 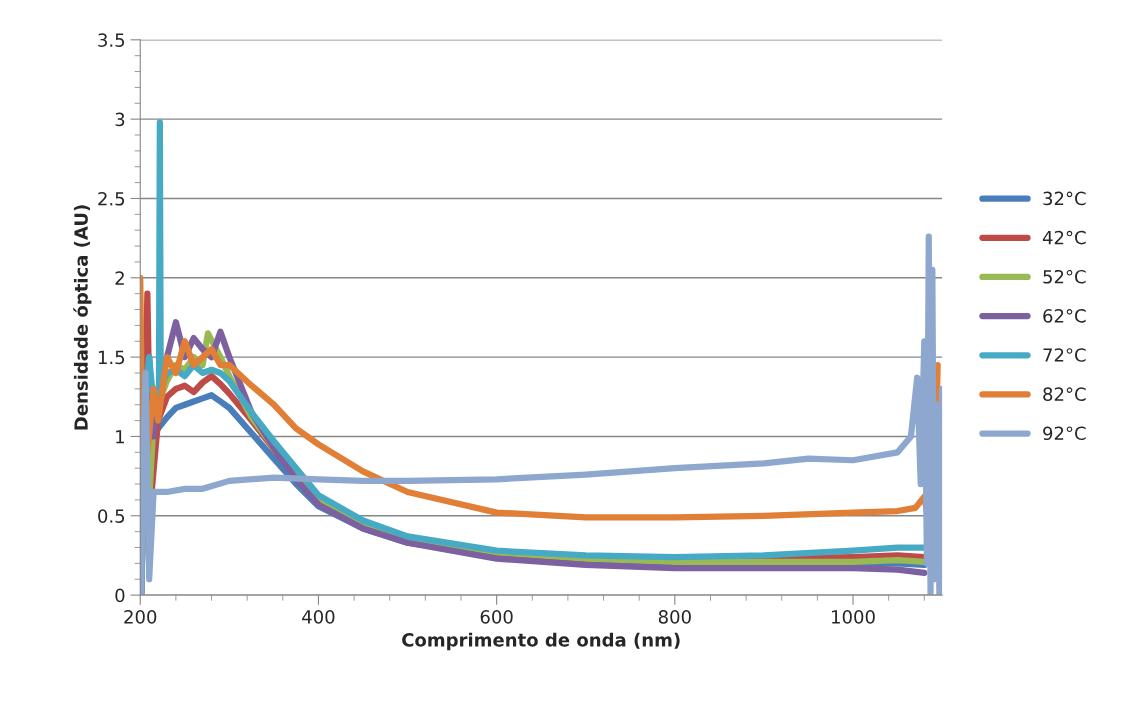 I want to click on x-tick-label: 600, so click(x=496, y=617).